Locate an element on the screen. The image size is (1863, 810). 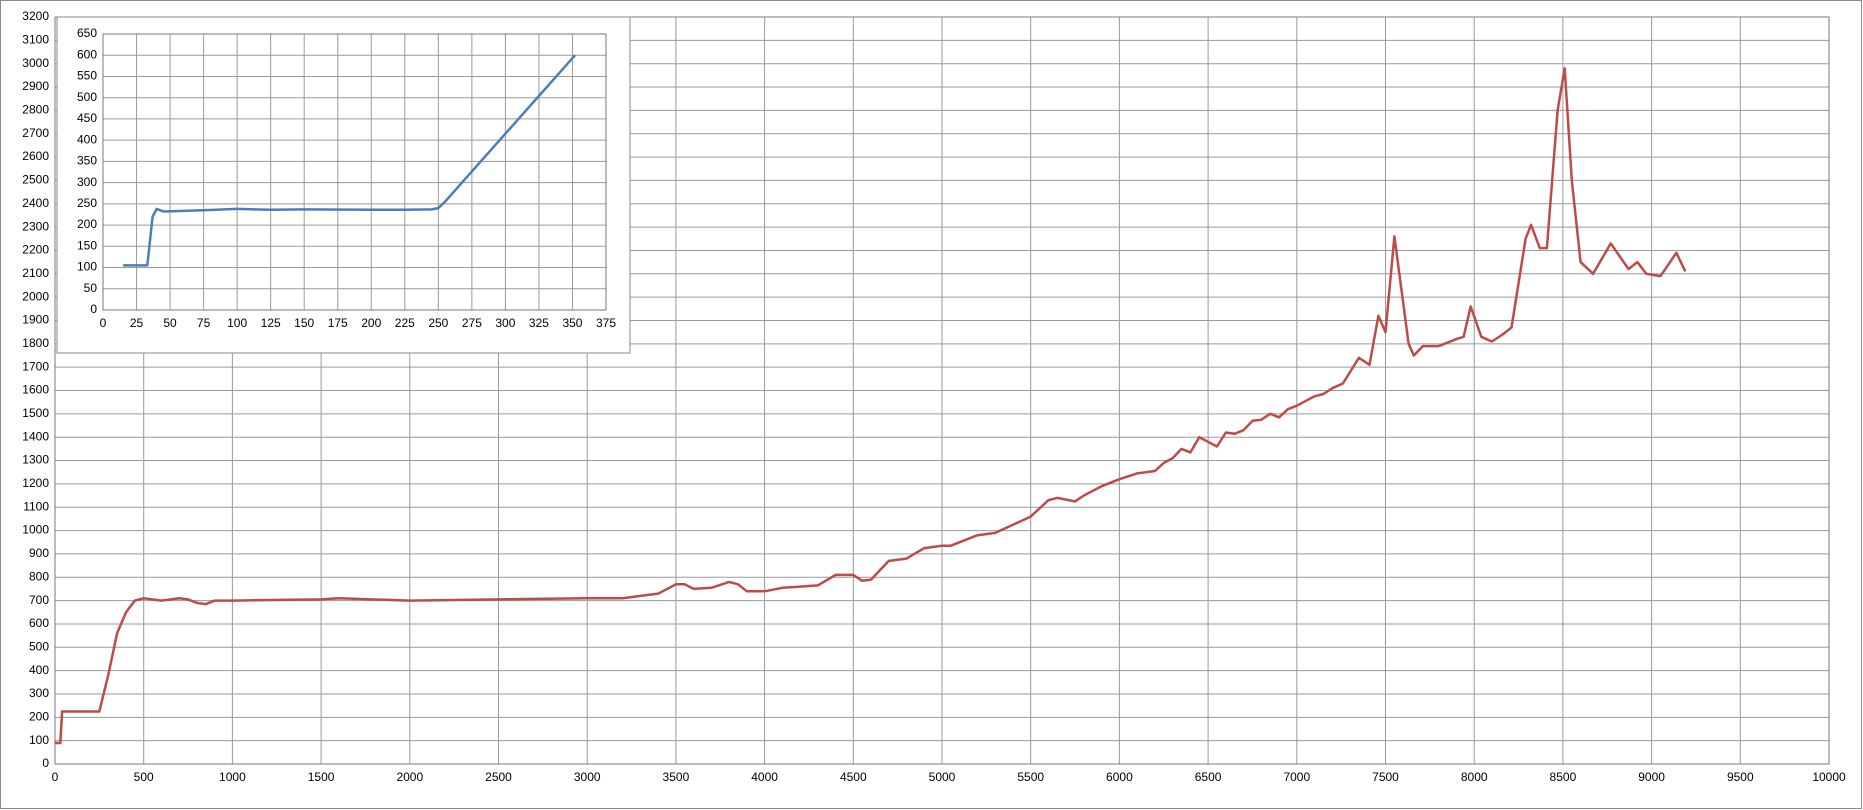
y-tick-label: 1400 is located at coordinates (35, 436).